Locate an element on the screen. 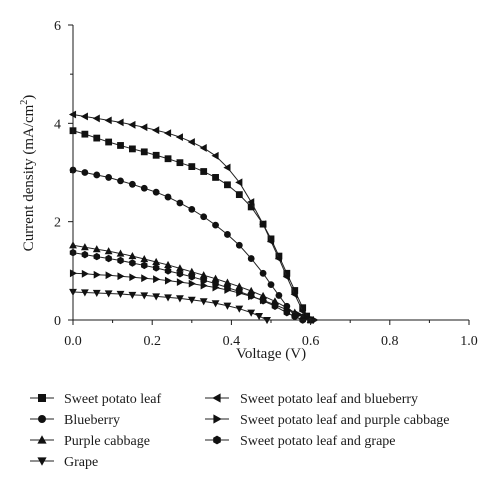 Image resolution: width=500 pixels, height=488 pixels. x-tick-label: 0.0 is located at coordinates (73, 341).